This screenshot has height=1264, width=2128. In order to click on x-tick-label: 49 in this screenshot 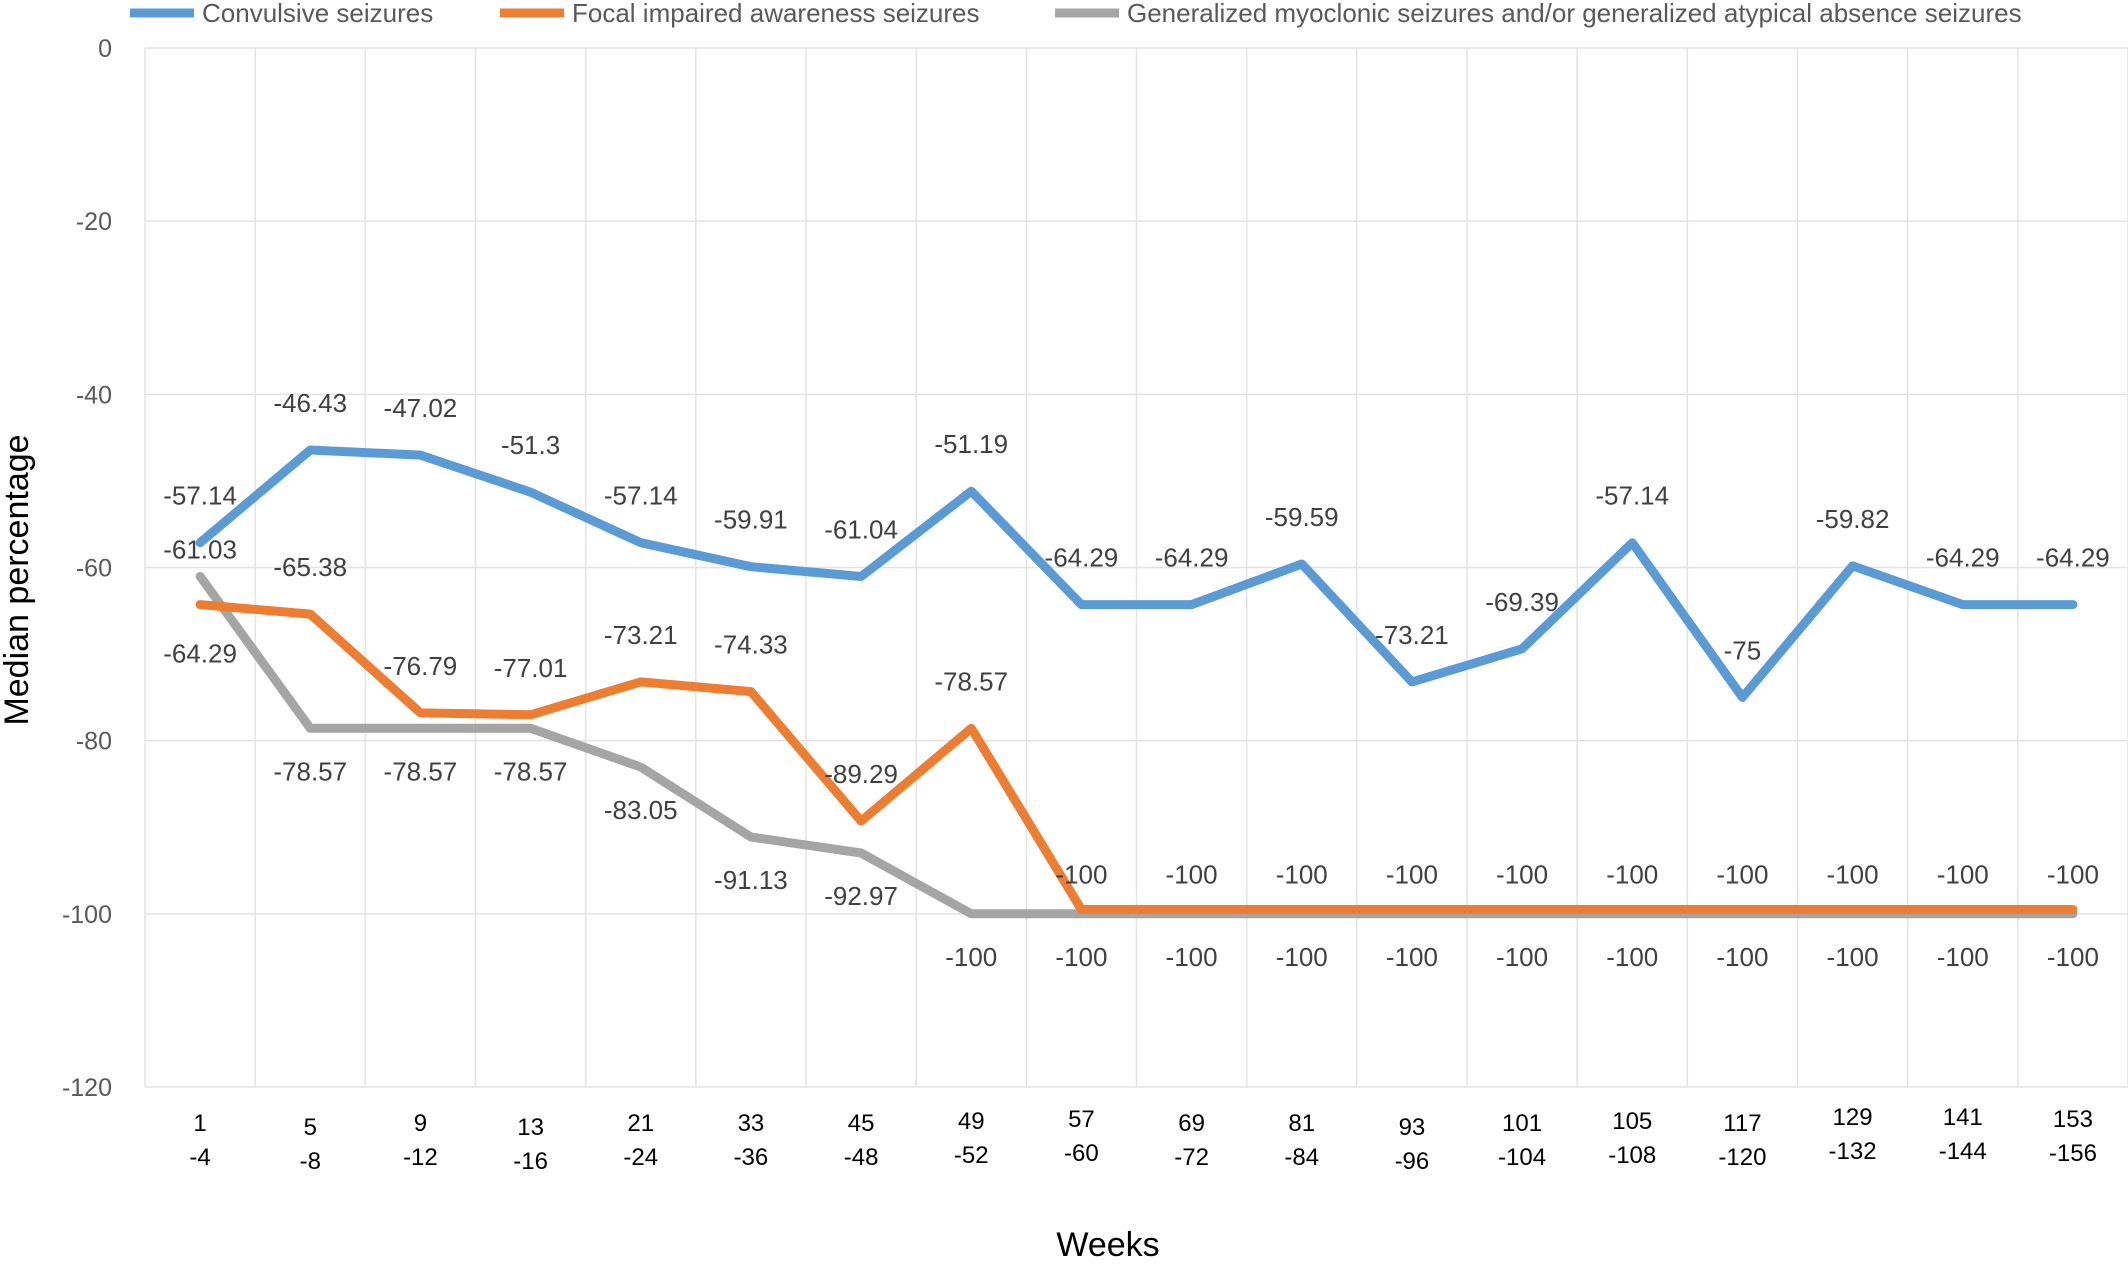, I will do `click(971, 1121)`.